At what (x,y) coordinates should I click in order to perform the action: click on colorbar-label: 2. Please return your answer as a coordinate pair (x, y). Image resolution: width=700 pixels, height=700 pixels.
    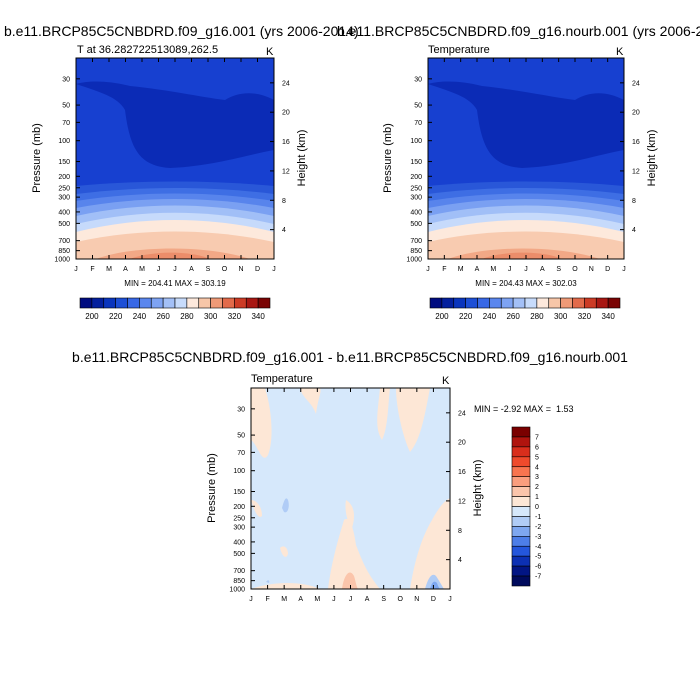
    Looking at the image, I should click on (537, 487).